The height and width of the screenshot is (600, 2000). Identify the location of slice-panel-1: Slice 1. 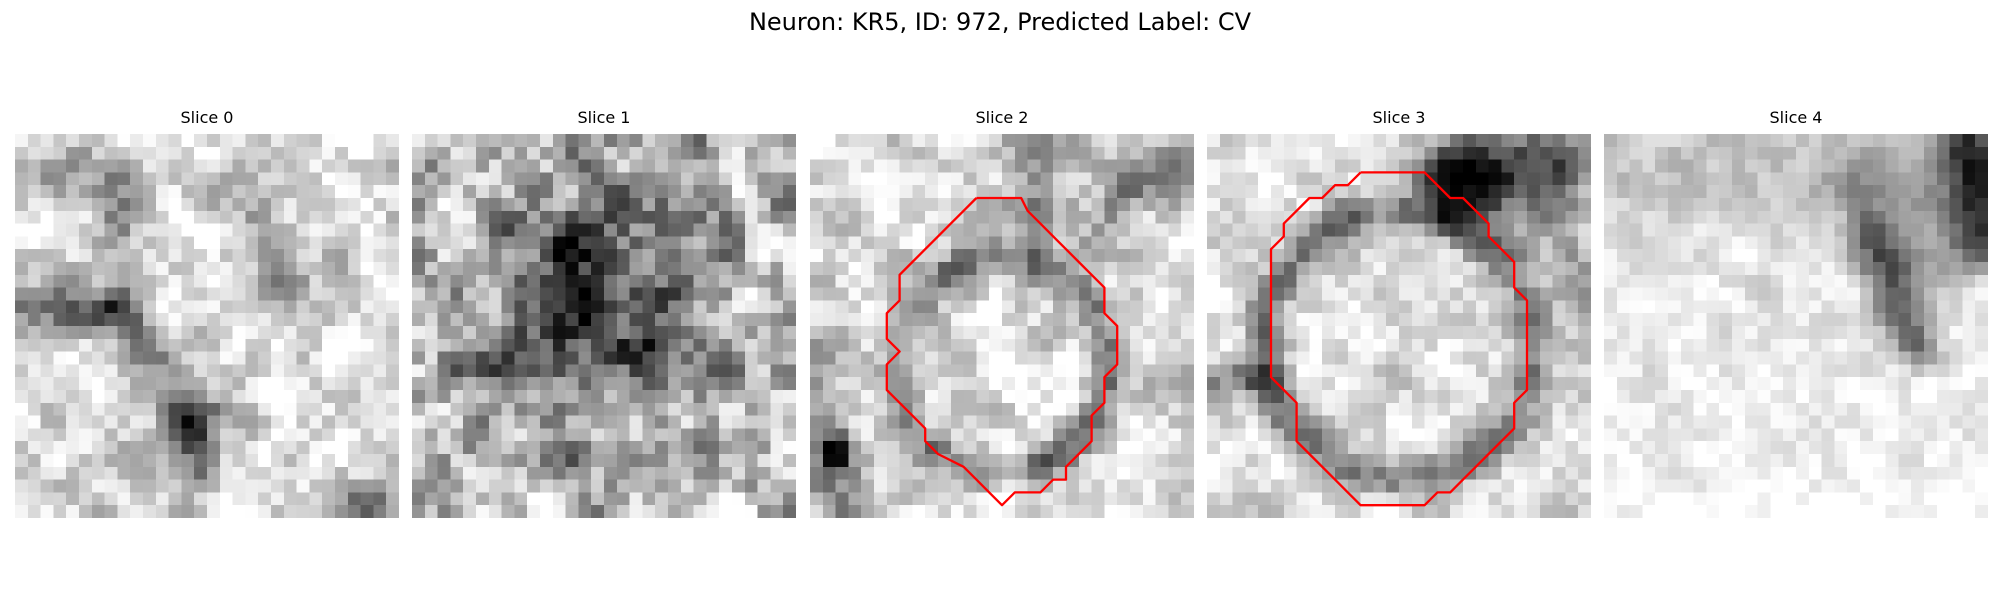
(604, 313).